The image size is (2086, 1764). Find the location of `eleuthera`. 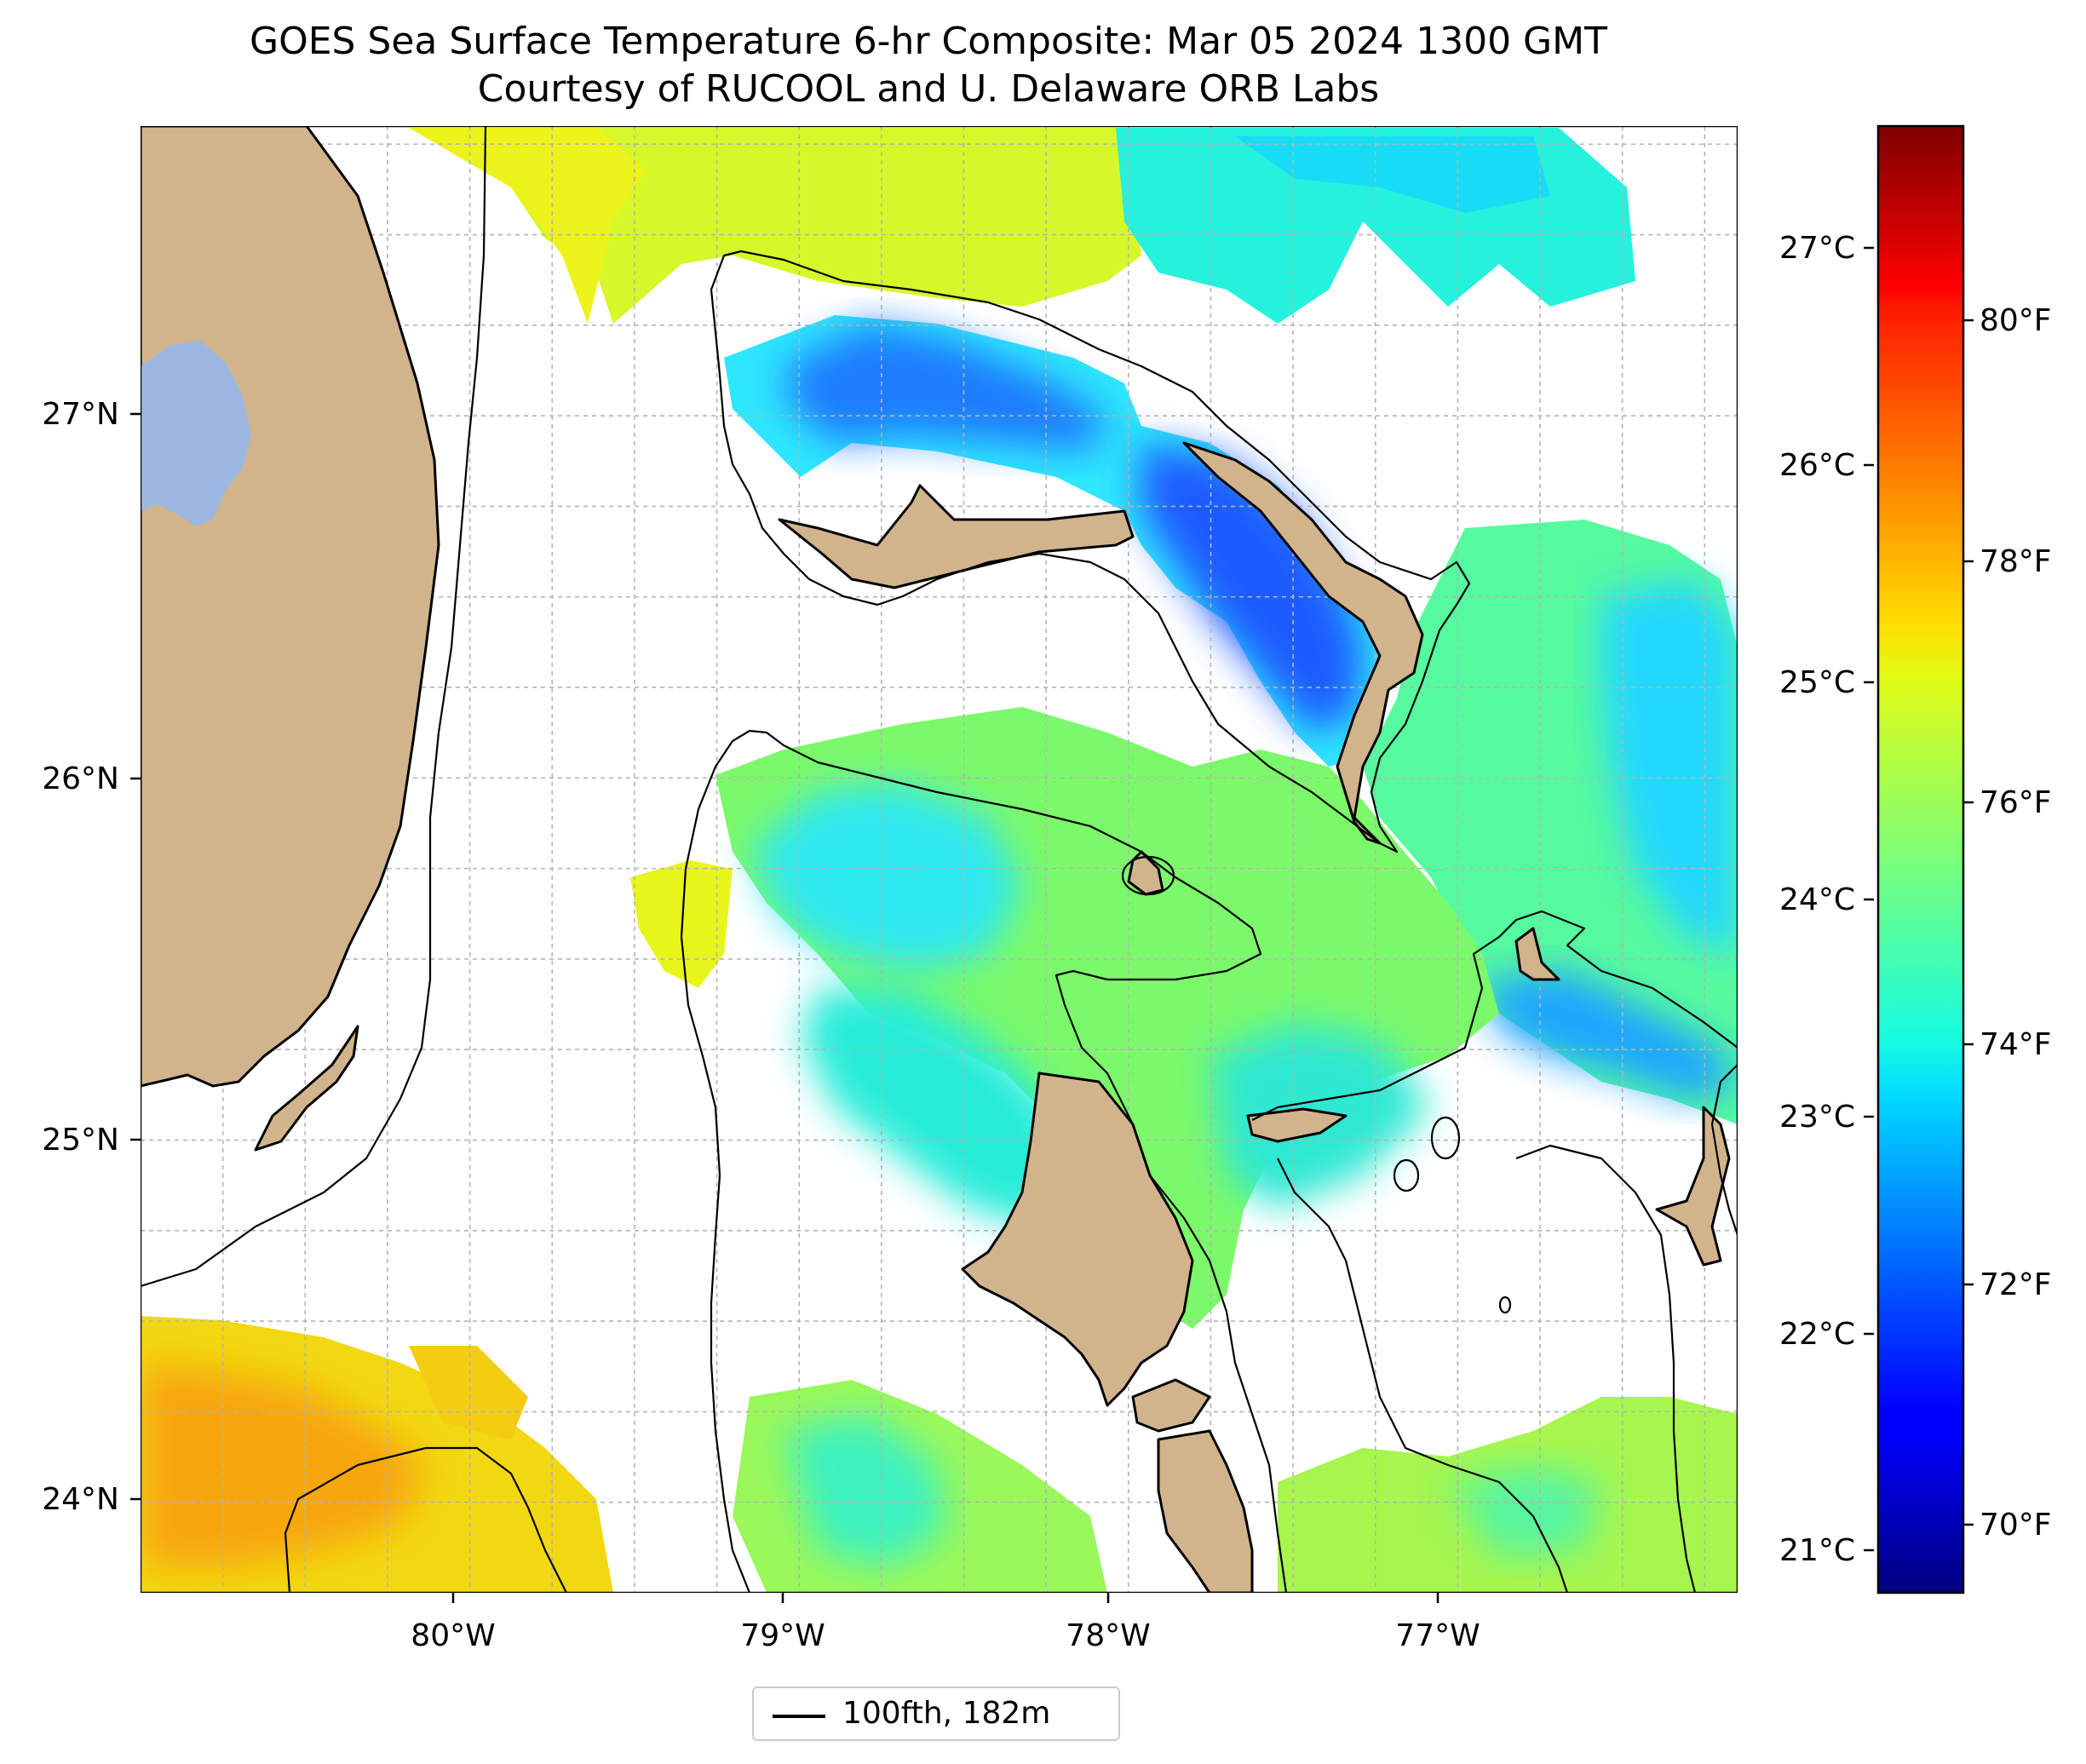

eleuthera is located at coordinates (1537, 954).